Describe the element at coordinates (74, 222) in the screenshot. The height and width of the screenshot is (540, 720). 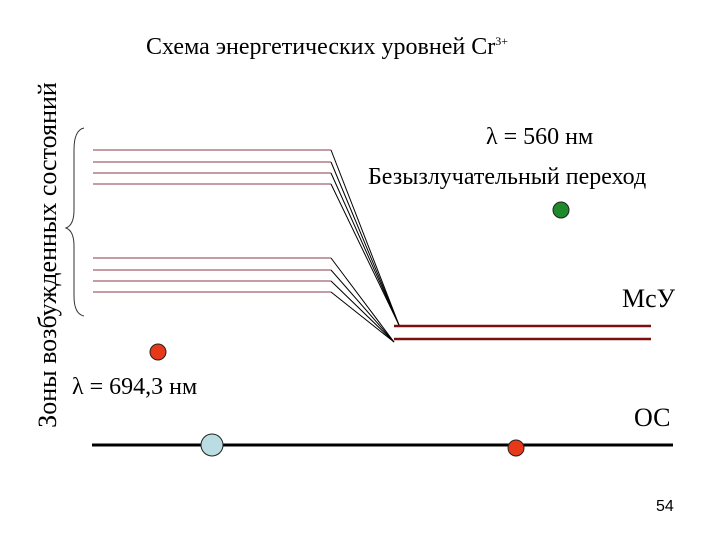
I see `brace` at that location.